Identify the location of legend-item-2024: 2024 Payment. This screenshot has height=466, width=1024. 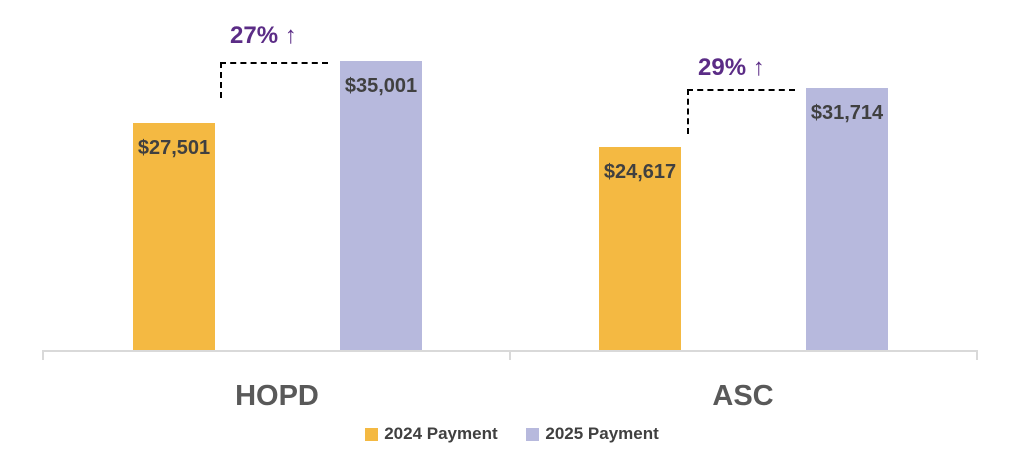
(431, 434).